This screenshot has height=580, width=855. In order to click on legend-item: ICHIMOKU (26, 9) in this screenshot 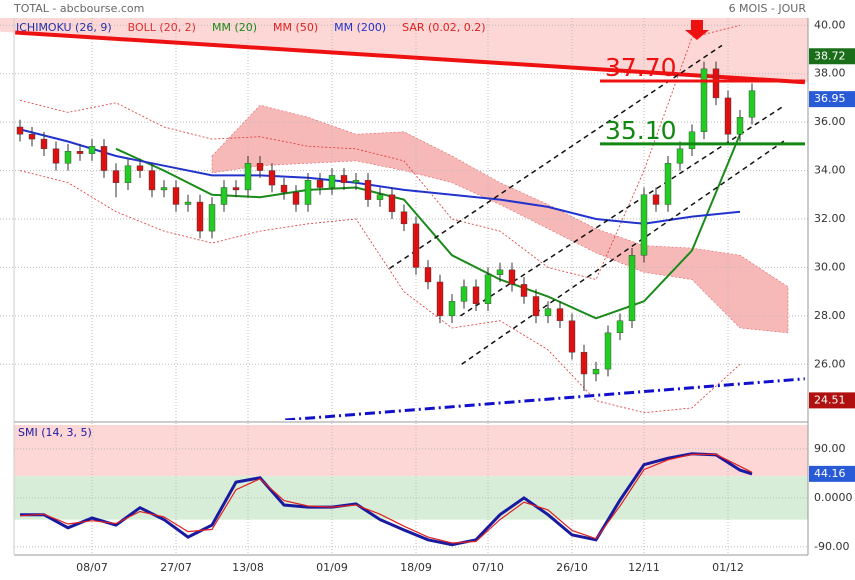, I will do `click(64, 27)`.